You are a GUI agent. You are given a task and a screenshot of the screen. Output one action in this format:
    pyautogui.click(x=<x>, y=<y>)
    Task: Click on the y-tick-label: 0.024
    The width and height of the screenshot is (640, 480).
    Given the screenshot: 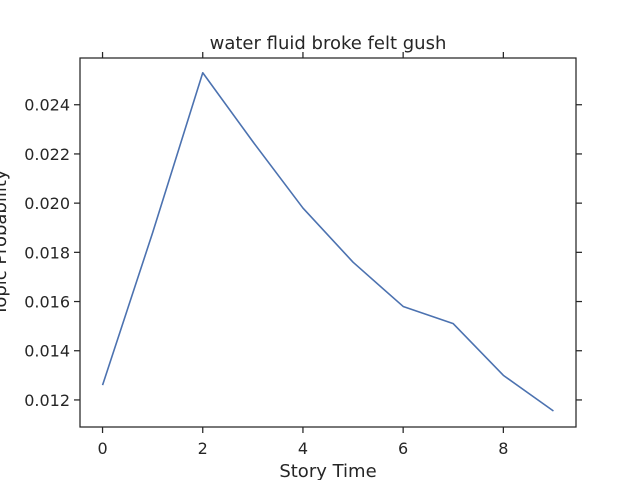 What is the action you would take?
    pyautogui.click(x=47, y=105)
    